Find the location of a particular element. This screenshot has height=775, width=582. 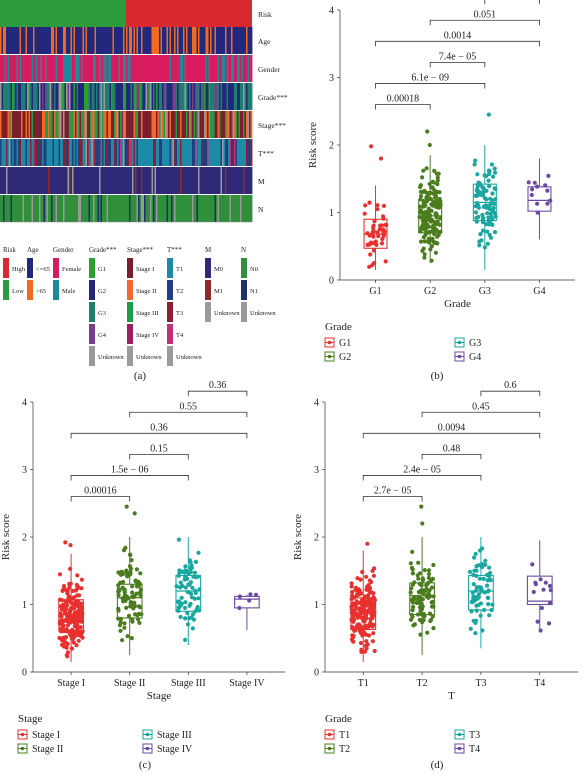

comparison-bracket: 1.5e − 06 is located at coordinates (129, 472).